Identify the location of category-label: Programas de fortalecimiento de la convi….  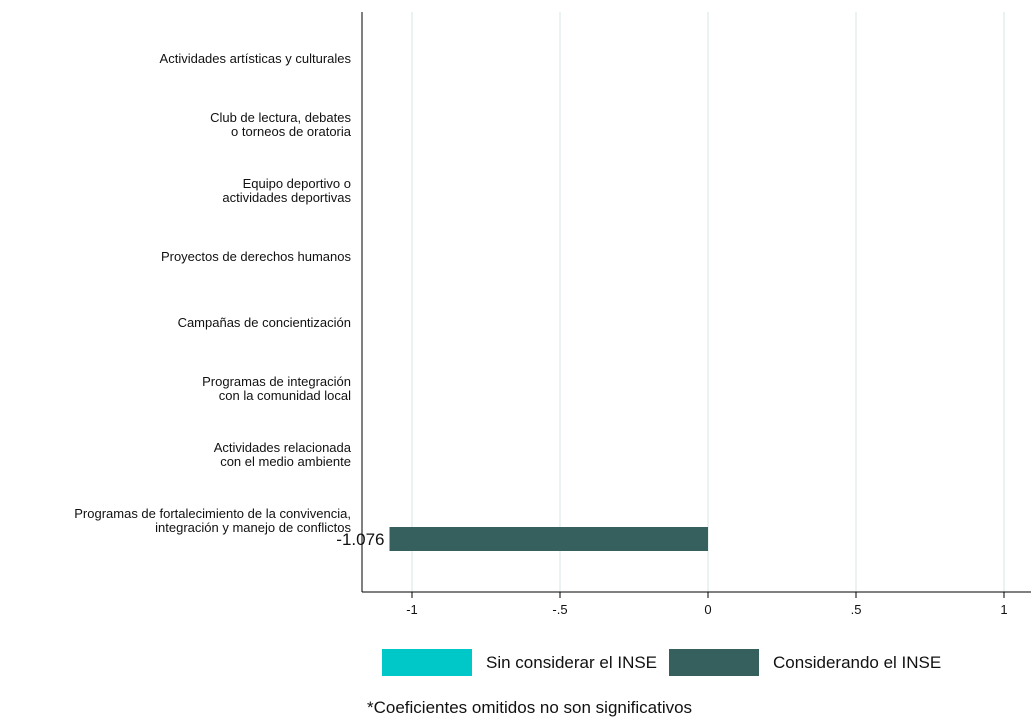
(212, 520).